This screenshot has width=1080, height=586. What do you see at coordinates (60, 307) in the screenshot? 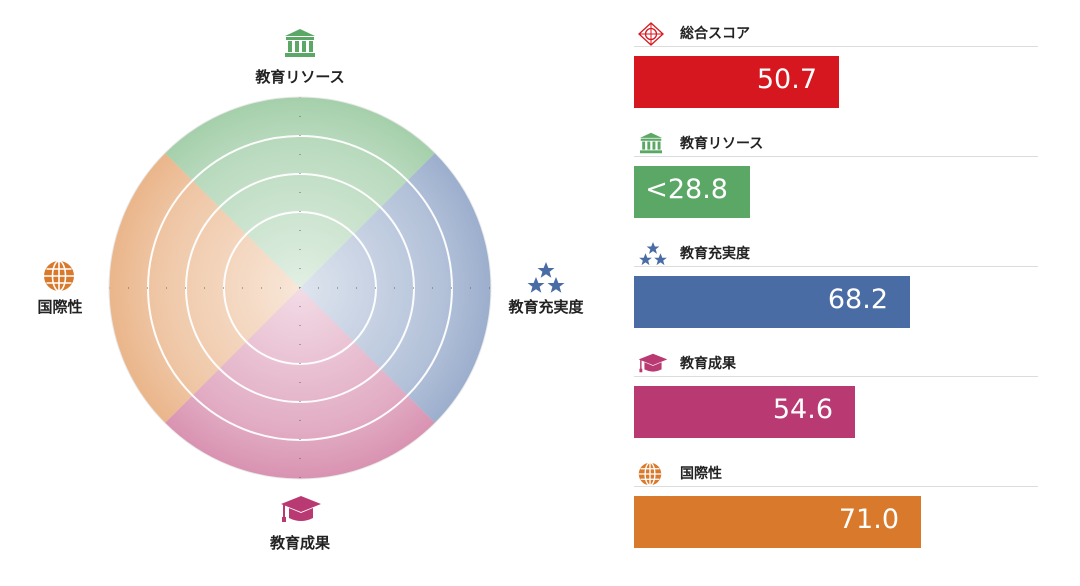
I see `radar-label-internationality: 国際性` at bounding box center [60, 307].